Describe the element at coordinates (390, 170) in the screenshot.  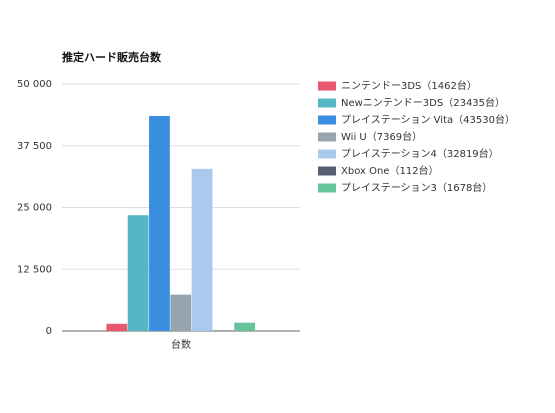
I see `legend-label: Xbox One（112台）` at that location.